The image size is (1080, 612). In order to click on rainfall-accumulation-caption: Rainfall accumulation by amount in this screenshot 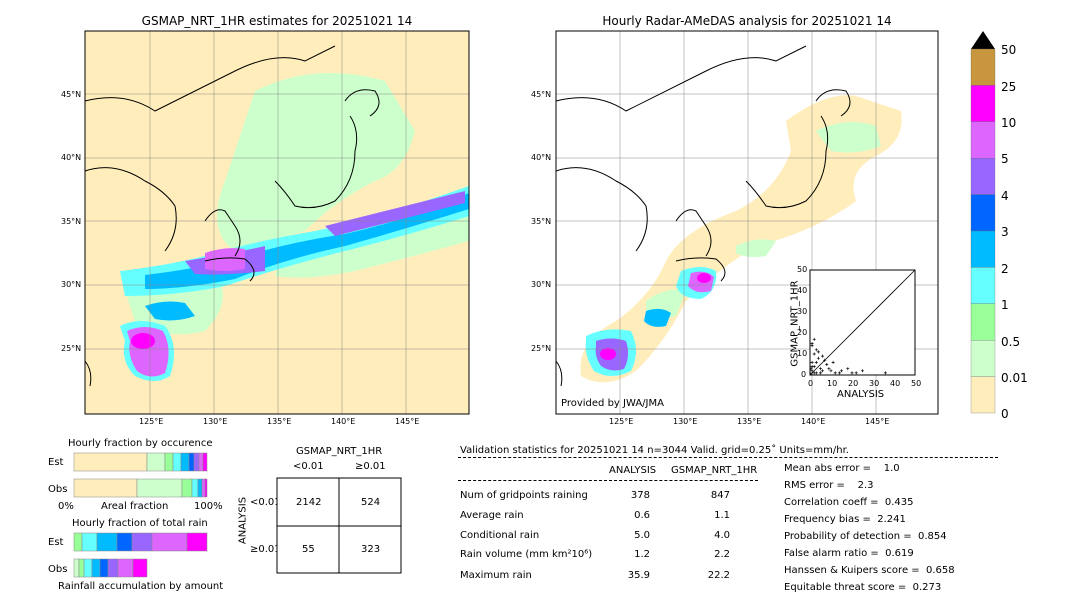, I will do `click(141, 586)`.